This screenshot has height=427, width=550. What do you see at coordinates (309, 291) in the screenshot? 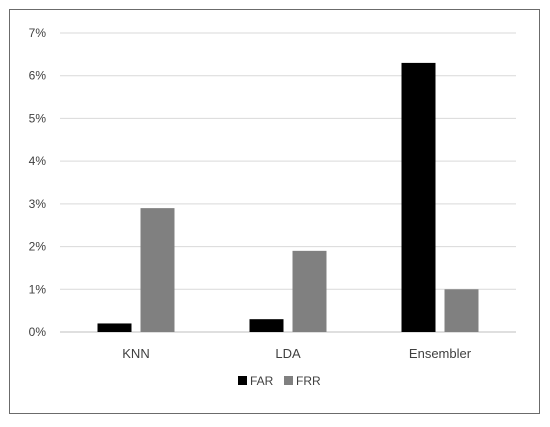
I see `bar-frr-lda` at bounding box center [309, 291].